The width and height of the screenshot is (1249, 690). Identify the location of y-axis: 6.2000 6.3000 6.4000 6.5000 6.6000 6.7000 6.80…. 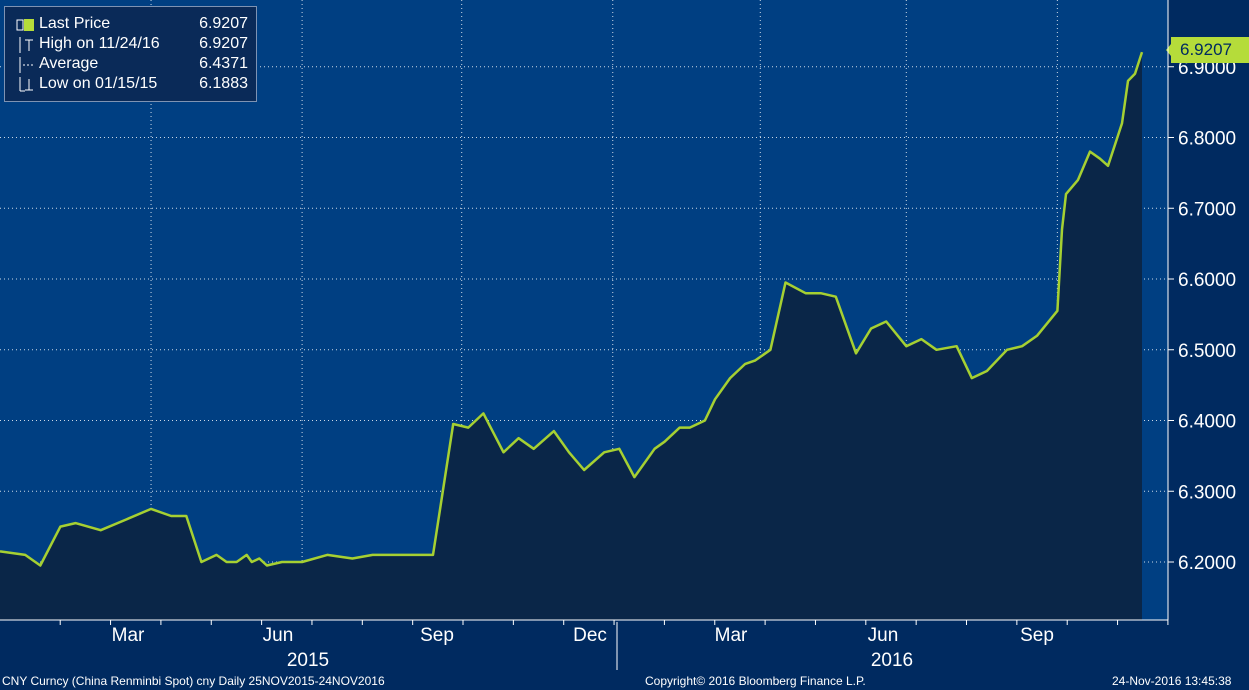
(1201, 310).